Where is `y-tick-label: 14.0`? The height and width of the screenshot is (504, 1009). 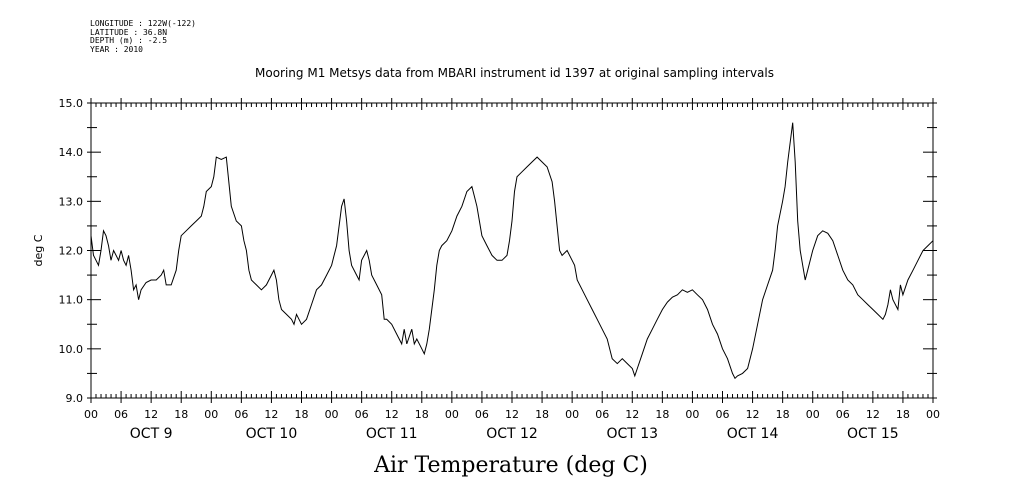
y-tick-label: 14.0 is located at coordinates (71, 152).